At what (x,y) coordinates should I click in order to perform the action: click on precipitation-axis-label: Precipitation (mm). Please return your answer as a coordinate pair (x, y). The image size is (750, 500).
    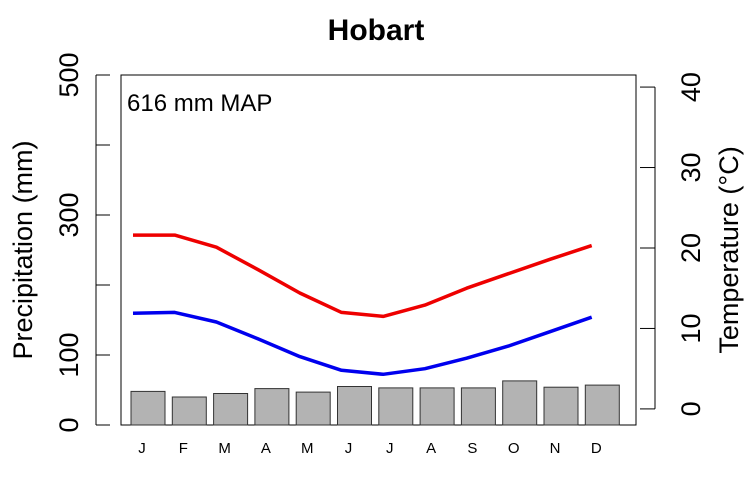
    Looking at the image, I should click on (23, 249).